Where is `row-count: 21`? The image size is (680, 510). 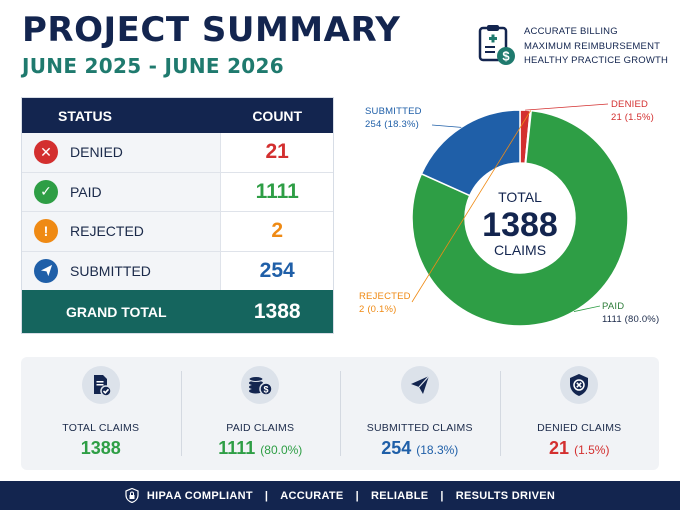 row-count: 21 is located at coordinates (277, 152).